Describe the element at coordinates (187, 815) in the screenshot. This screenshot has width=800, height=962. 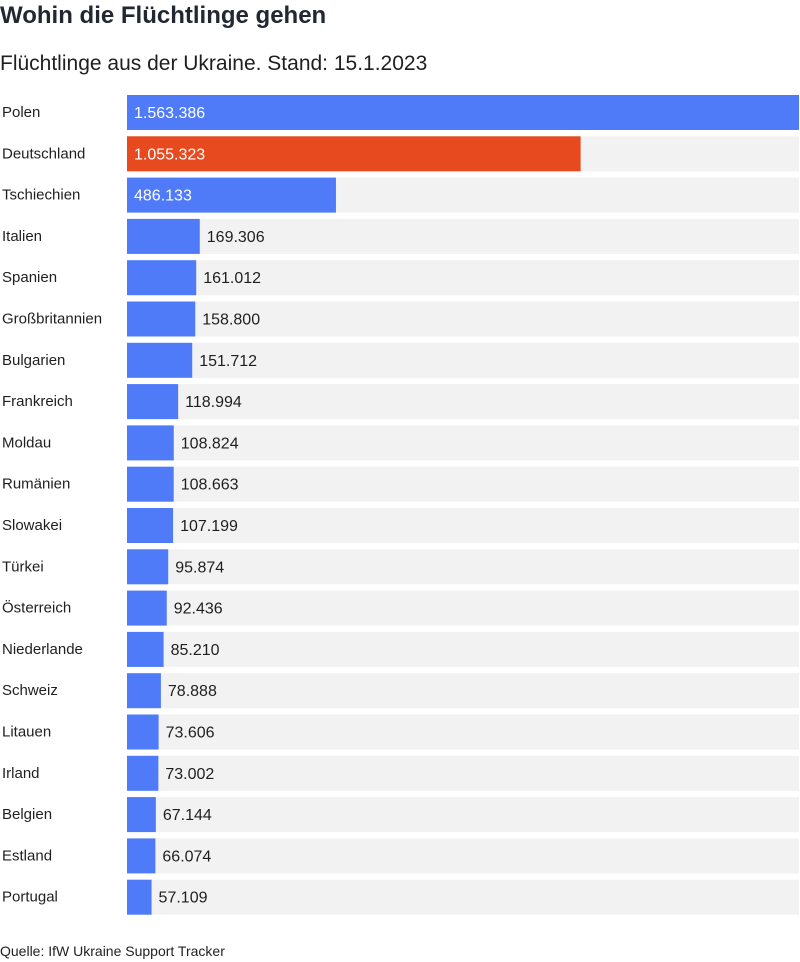
I see `data-label: 67.144` at that location.